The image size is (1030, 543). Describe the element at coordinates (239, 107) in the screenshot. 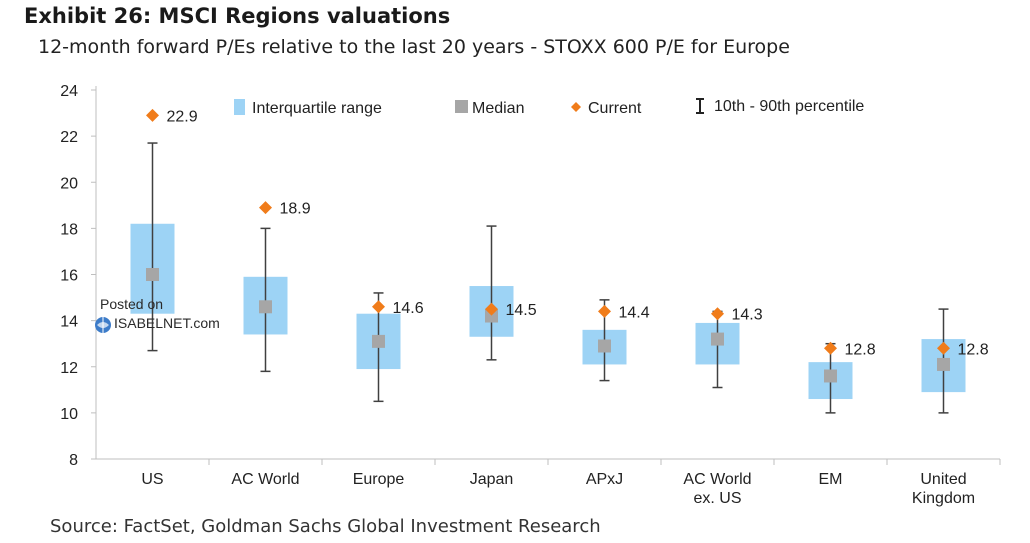

I see `legend-iqr-swatch` at that location.